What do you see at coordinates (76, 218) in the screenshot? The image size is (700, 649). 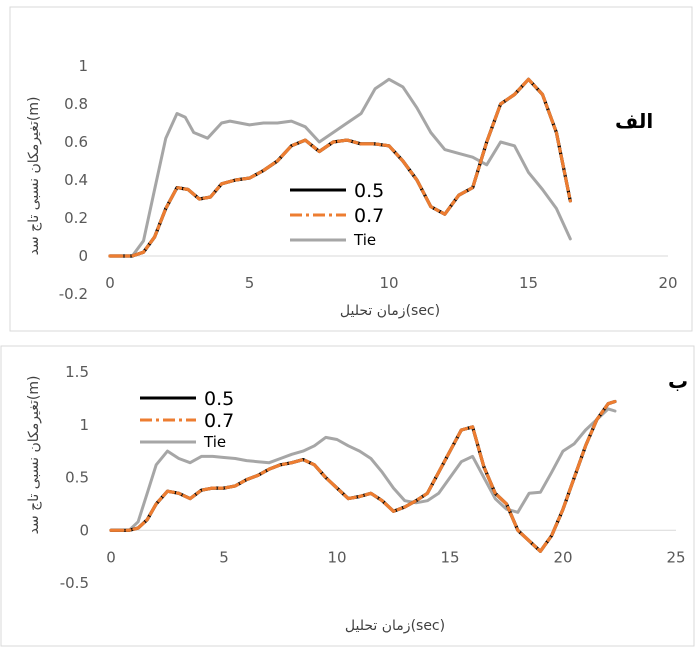 I see `y-tick-label: 0.2` at bounding box center [76, 218].